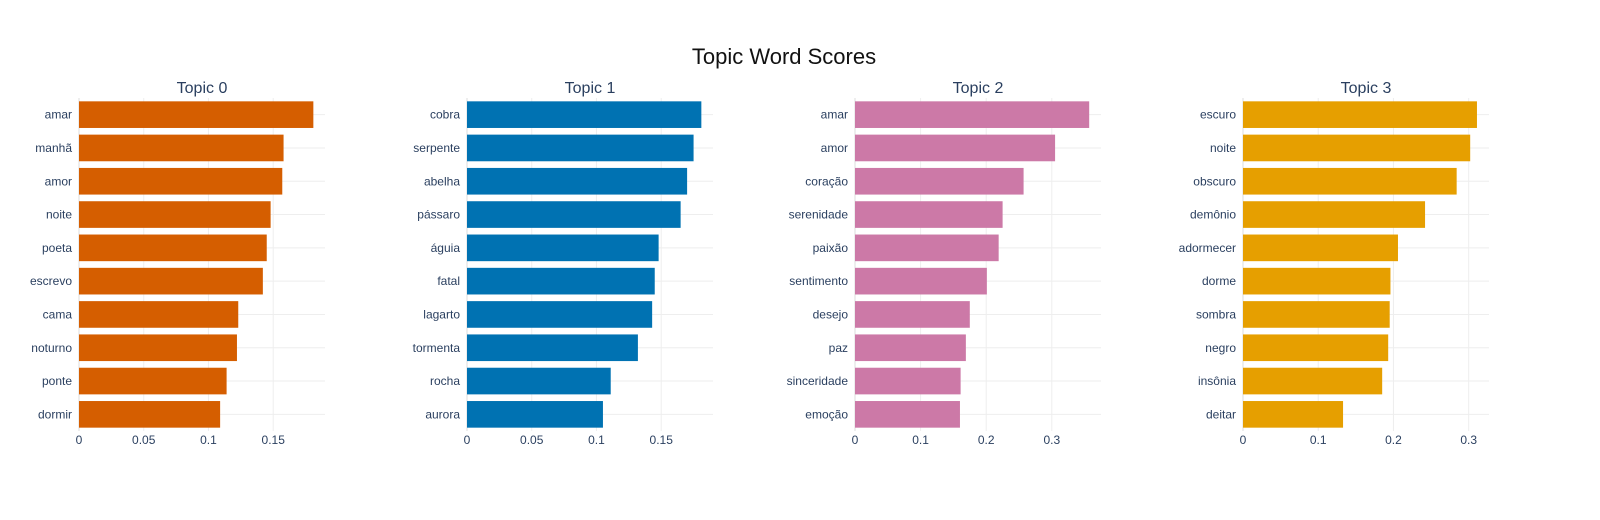 The height and width of the screenshot is (520, 1600). I want to click on y-tick-label: poeta, so click(57, 248).